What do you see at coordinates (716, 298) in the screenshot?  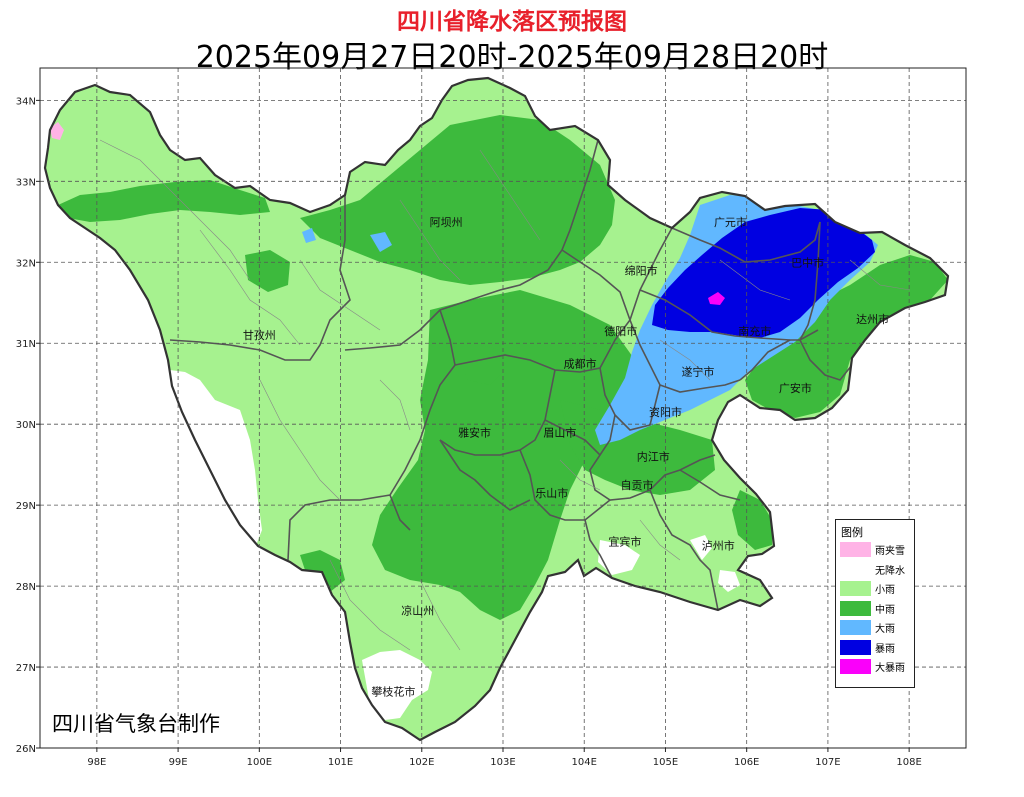 I see `heavy-rainstorm-area` at bounding box center [716, 298].